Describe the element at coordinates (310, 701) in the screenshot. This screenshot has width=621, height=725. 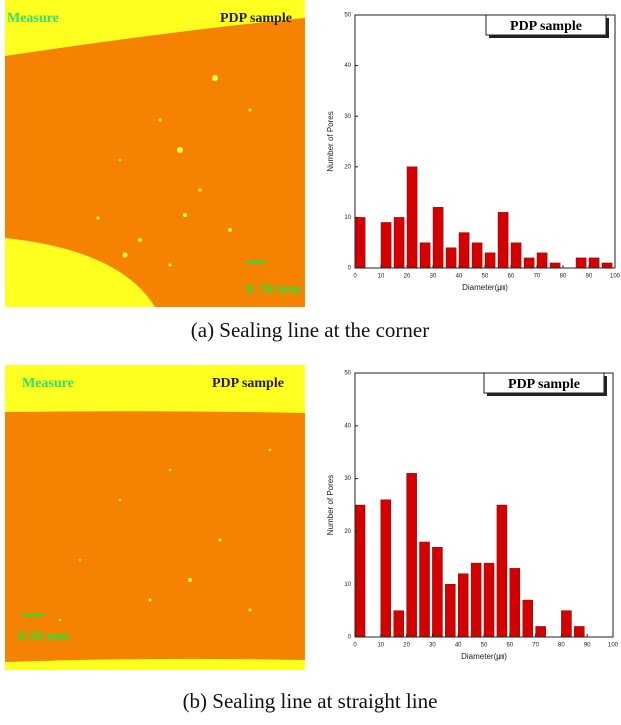
I see `caption: (b) Sealing line at straight line` at that location.